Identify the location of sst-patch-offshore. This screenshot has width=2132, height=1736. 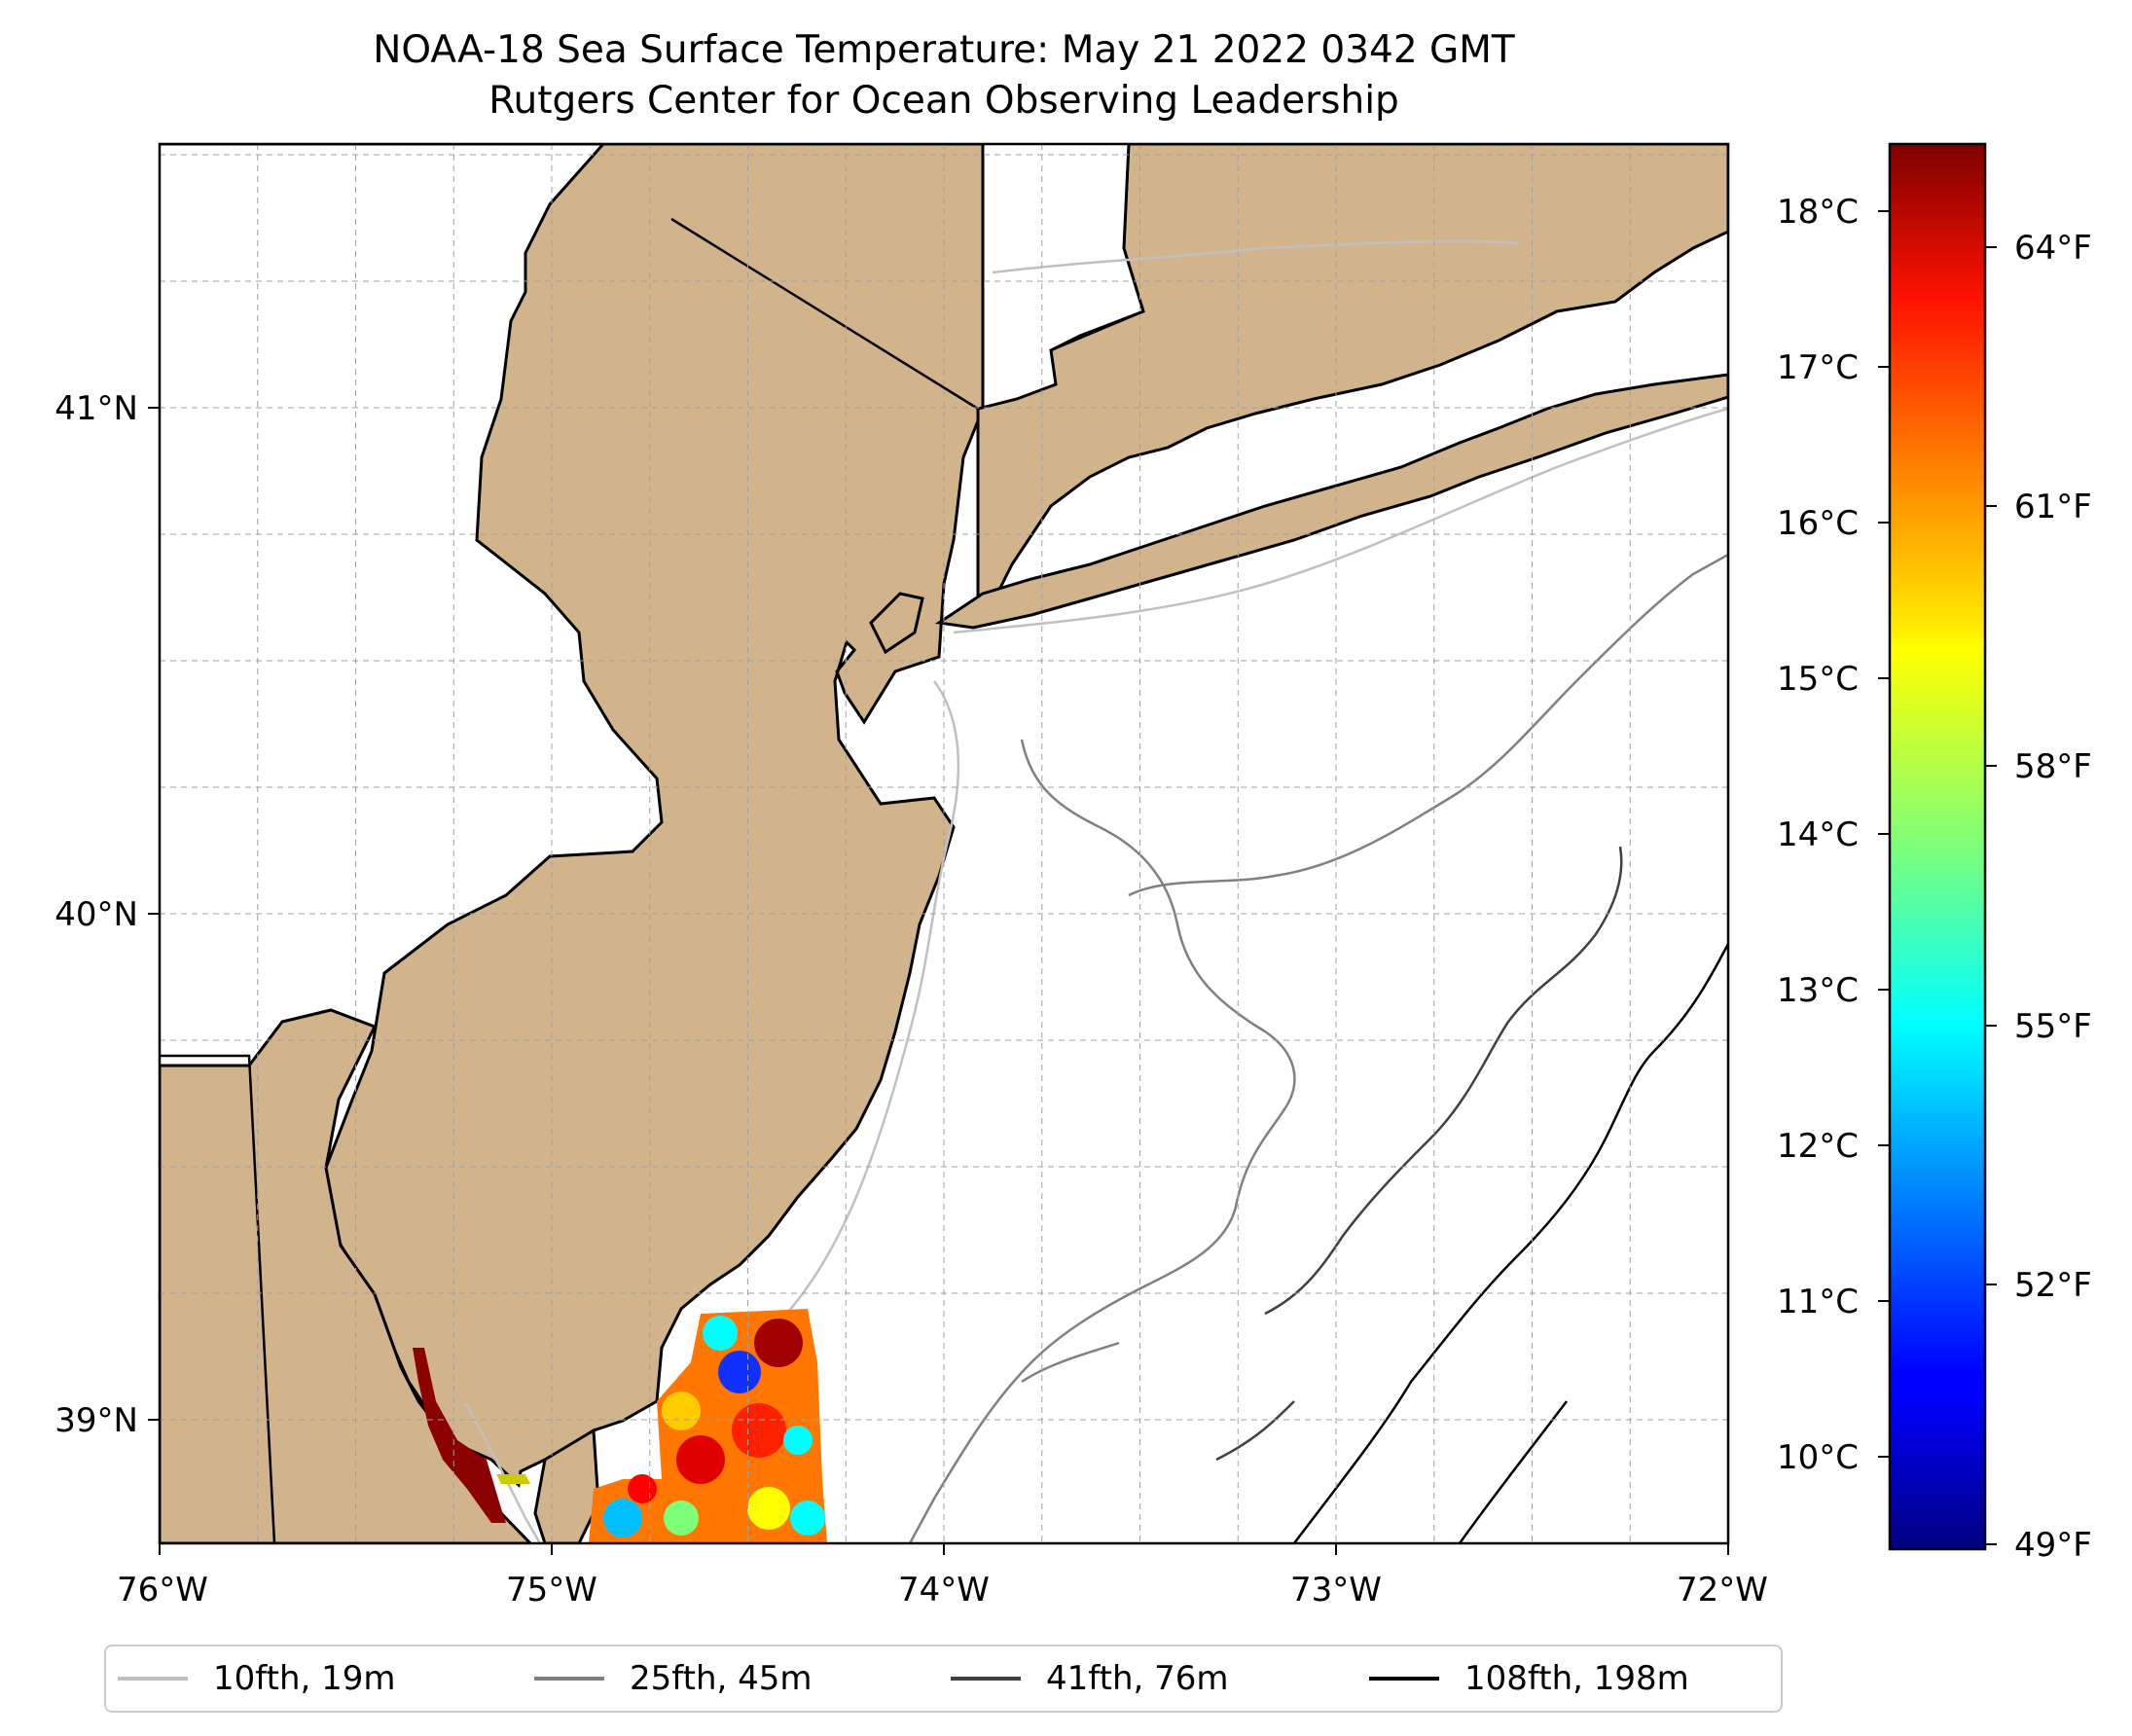
(708, 1426).